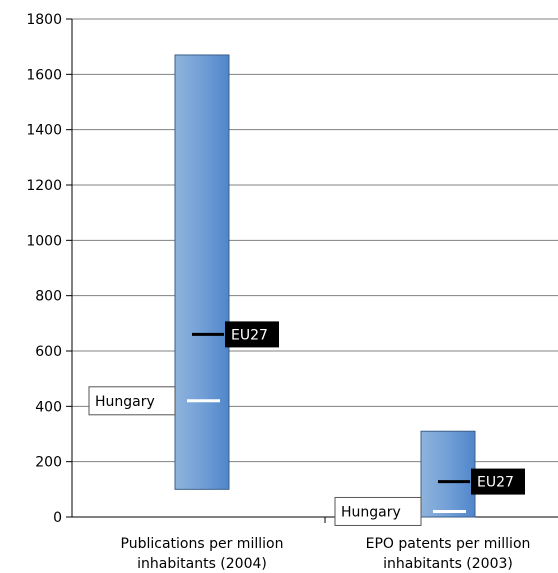  What do you see at coordinates (44, 131) in the screenshot?
I see `y-tick-label: 1400` at bounding box center [44, 131].